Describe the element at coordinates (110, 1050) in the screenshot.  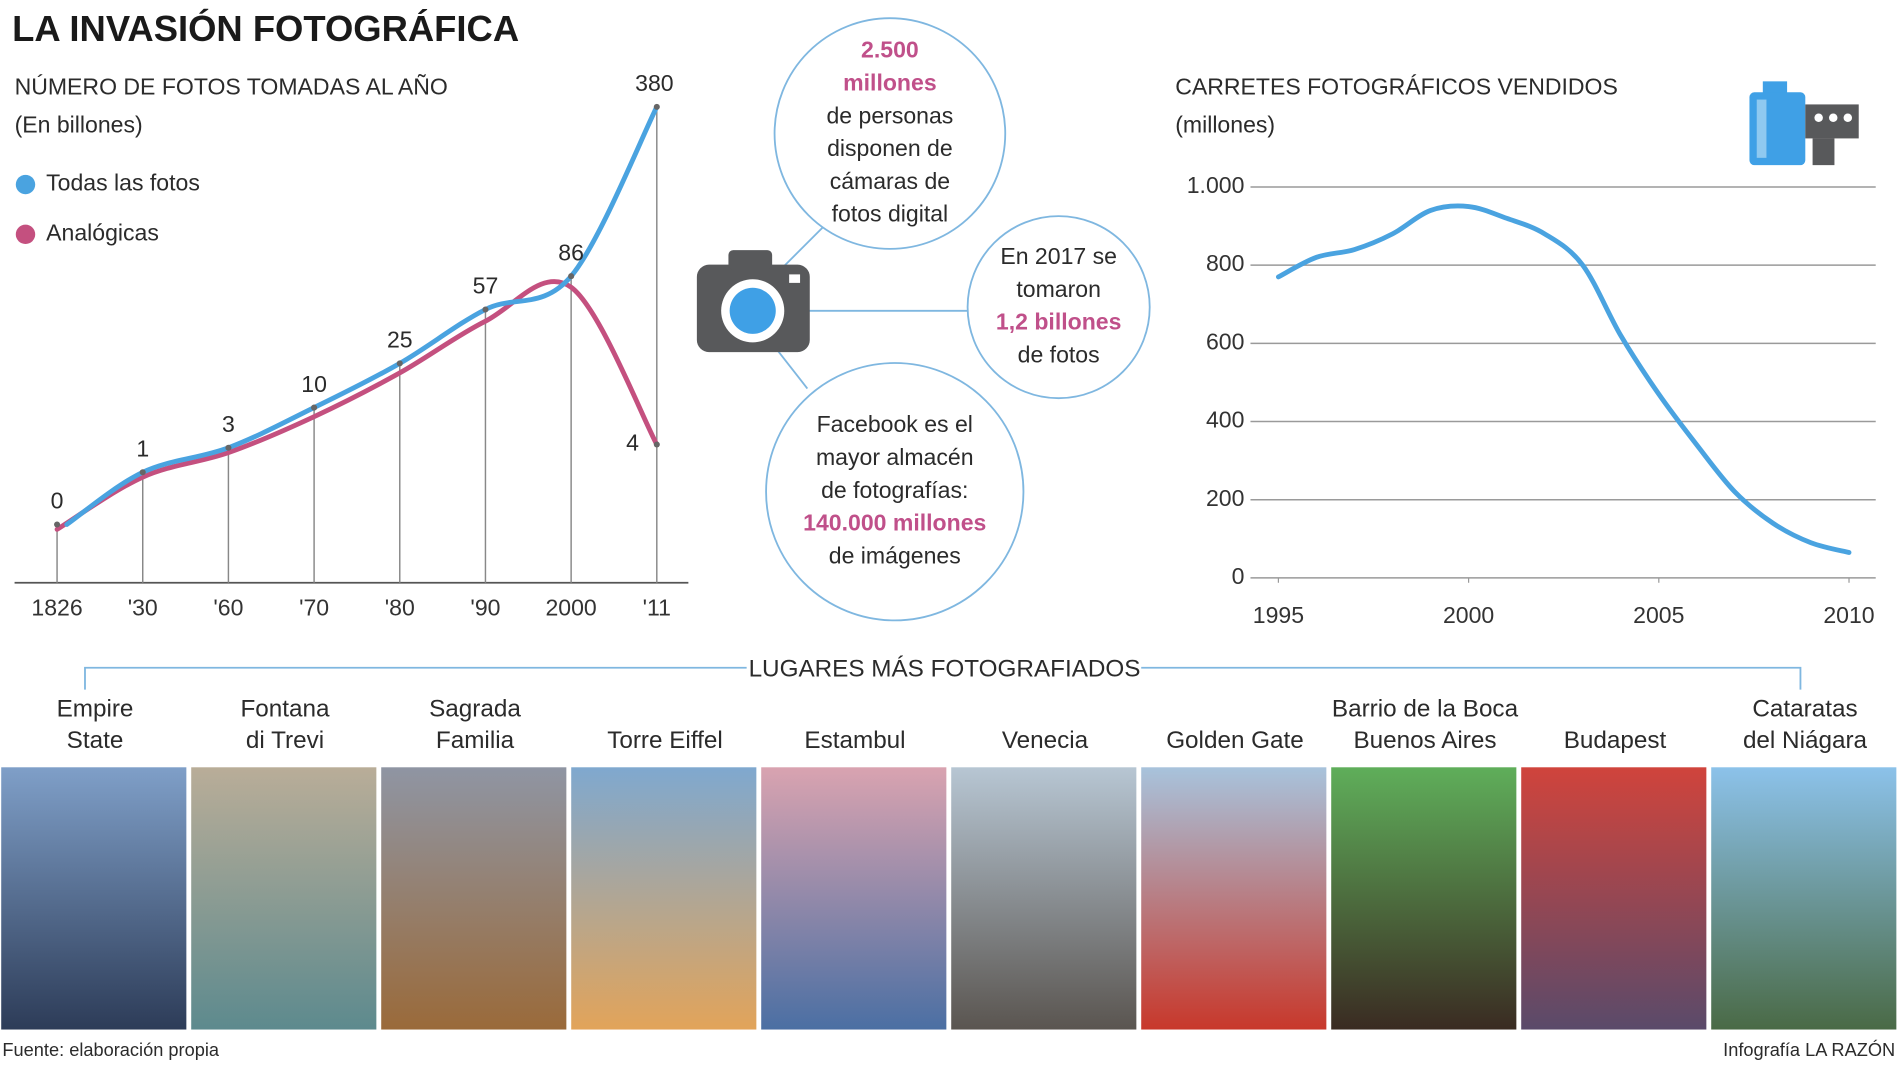
I see `footer-source: Fuente: elaboración propia` at that location.